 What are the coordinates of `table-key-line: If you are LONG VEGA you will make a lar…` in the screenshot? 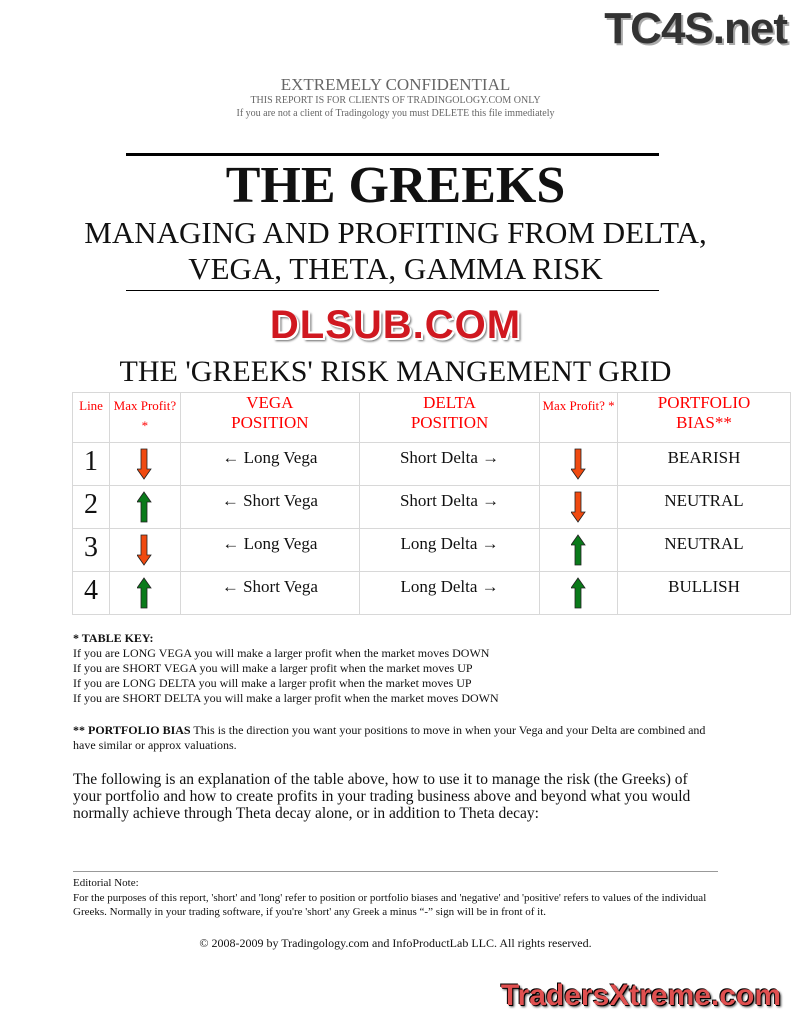 It's located at (281, 653).